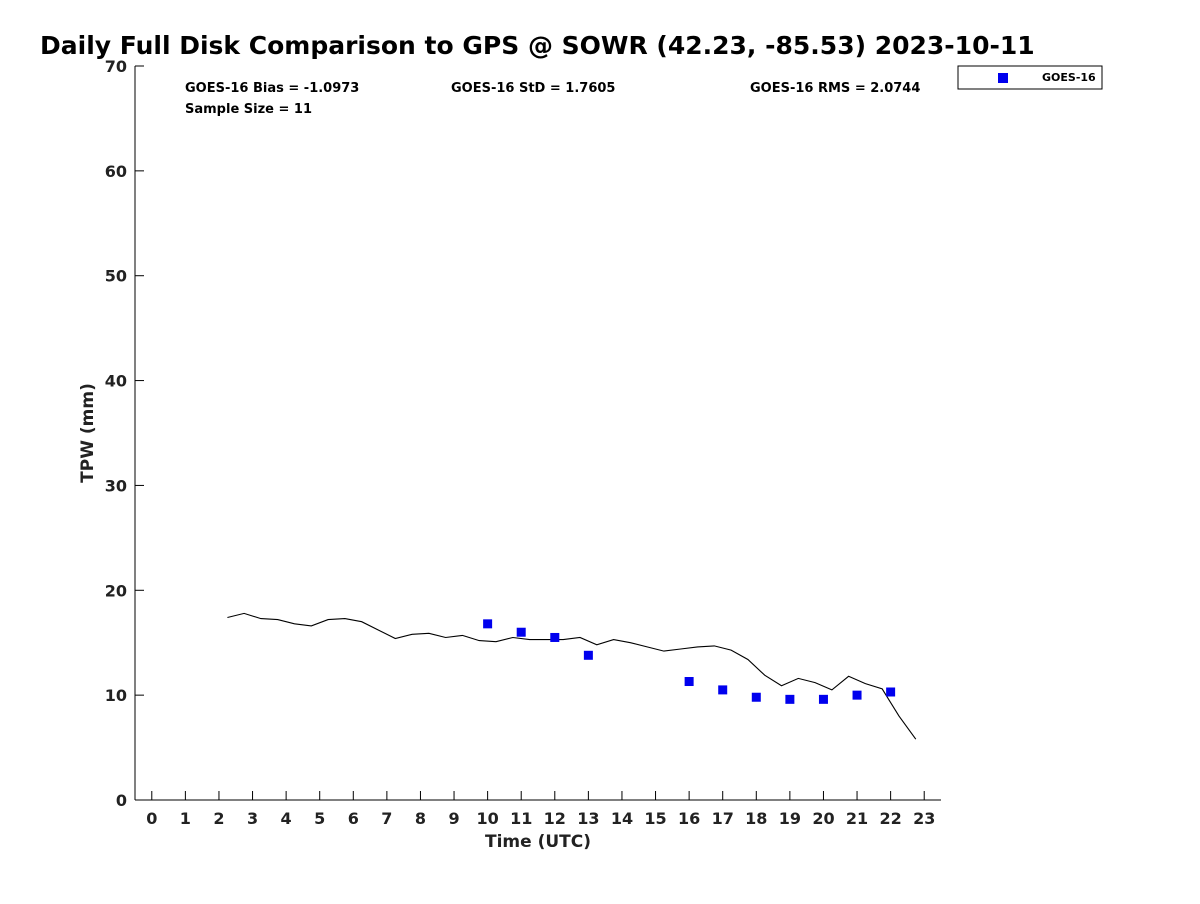 The height and width of the screenshot is (904, 1200). Describe the element at coordinates (835, 88) in the screenshot. I see `stat-rms: GOES-16 RMS = 2.0744` at that location.